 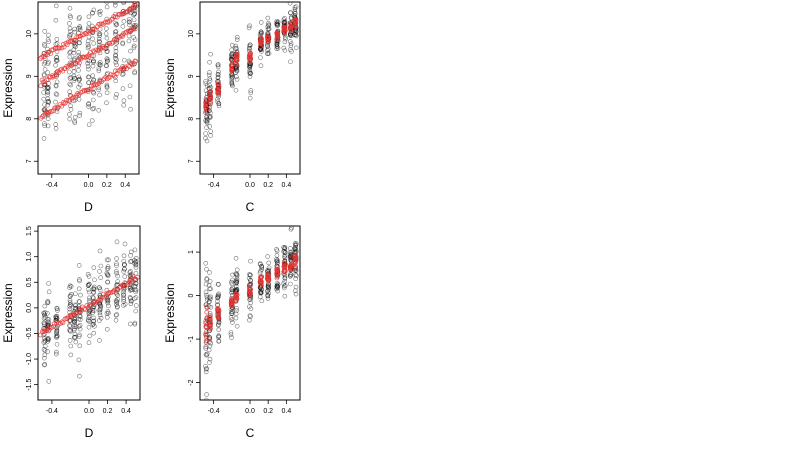 What do you see at coordinates (214, 411) in the screenshot?
I see `x-tick-label: -0.4` at bounding box center [214, 411].